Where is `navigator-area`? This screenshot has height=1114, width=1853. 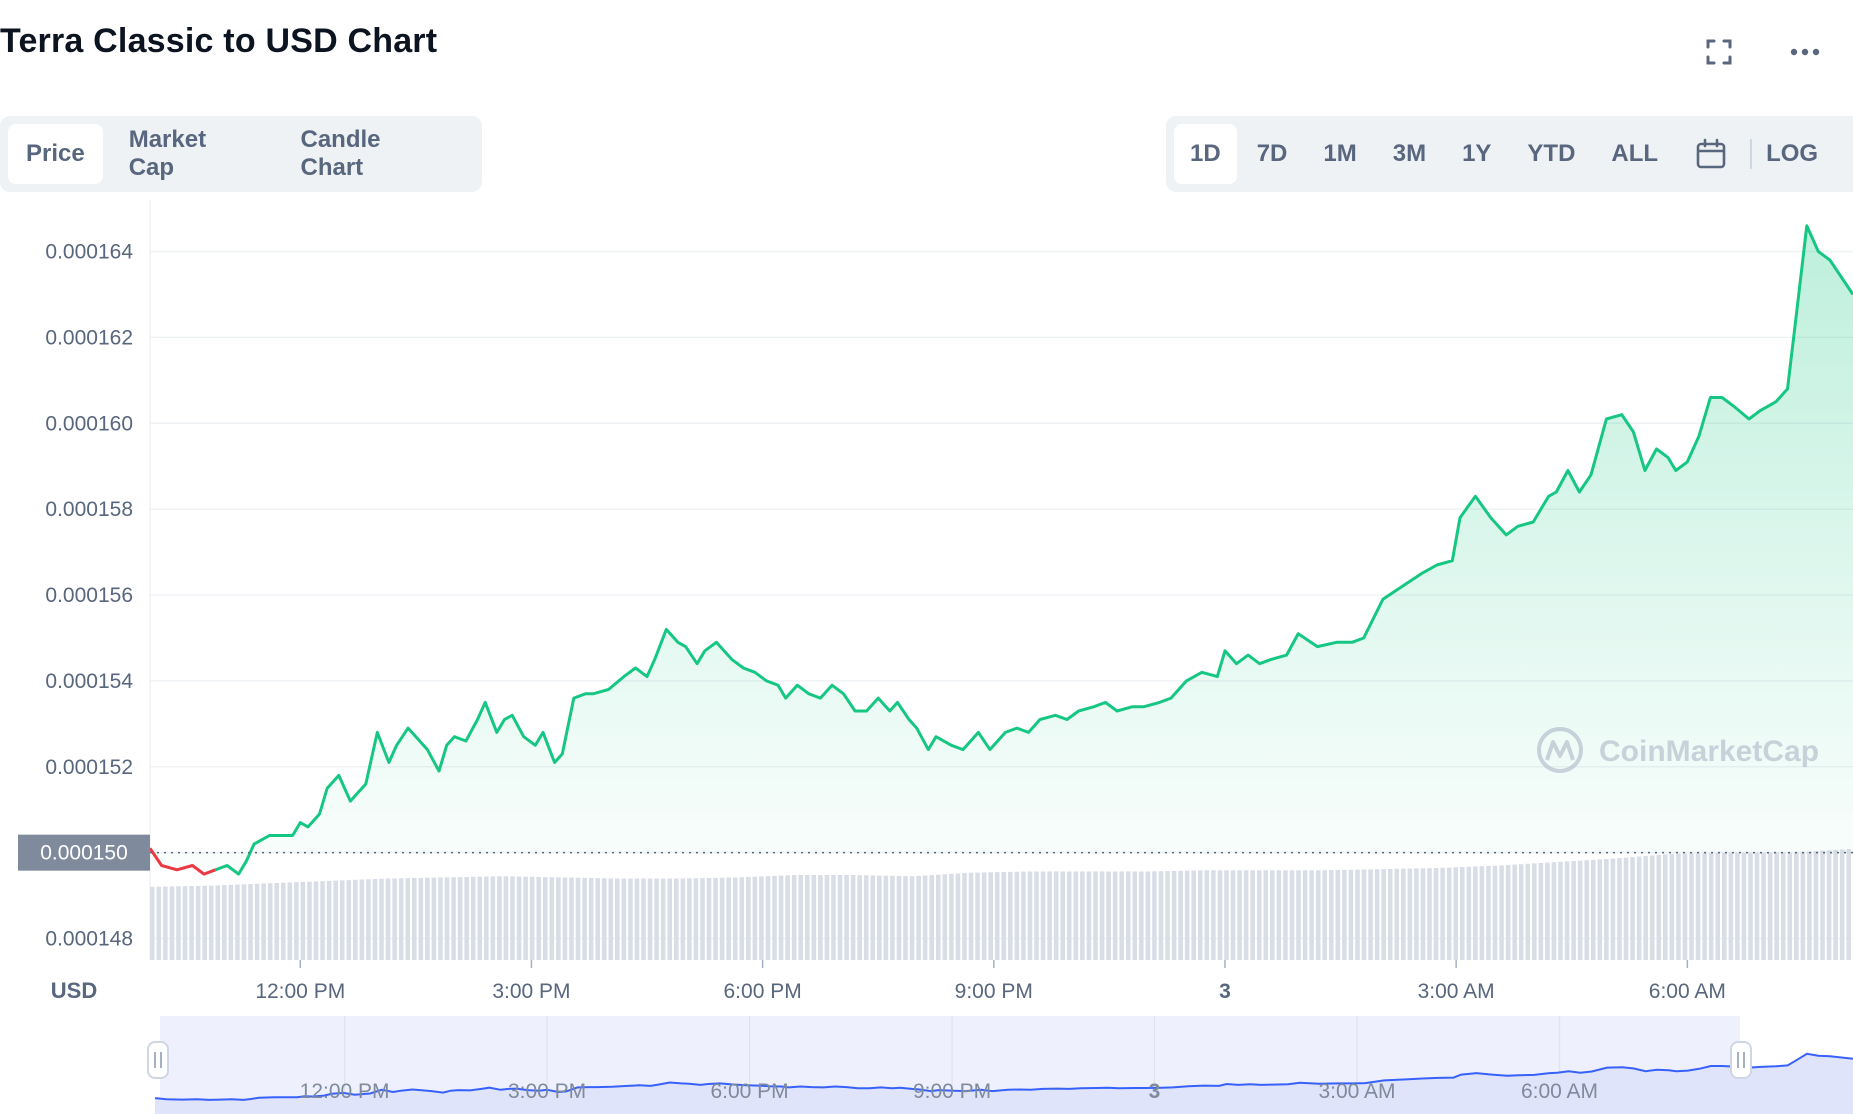 navigator-area is located at coordinates (1004, 1083).